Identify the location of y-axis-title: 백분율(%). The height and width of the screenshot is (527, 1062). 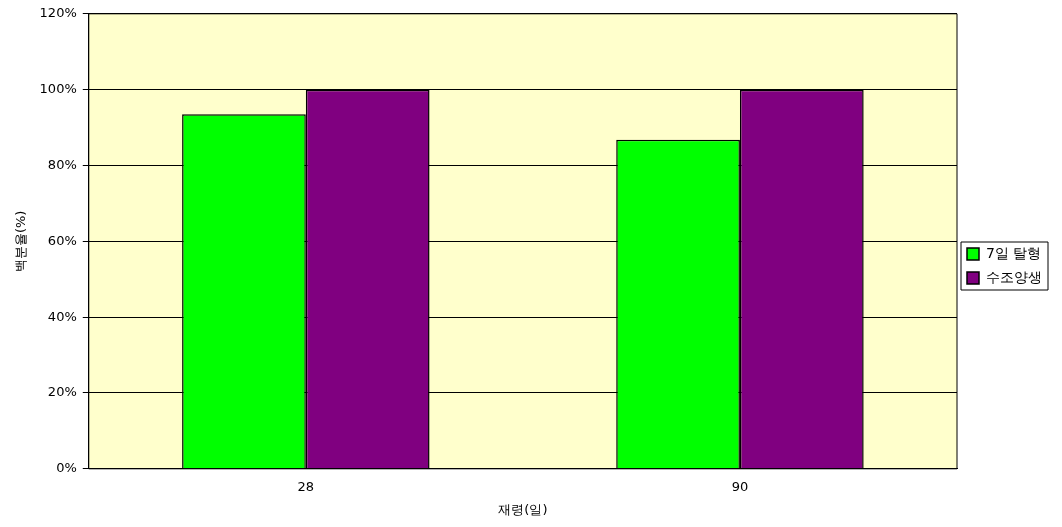
(21, 241).